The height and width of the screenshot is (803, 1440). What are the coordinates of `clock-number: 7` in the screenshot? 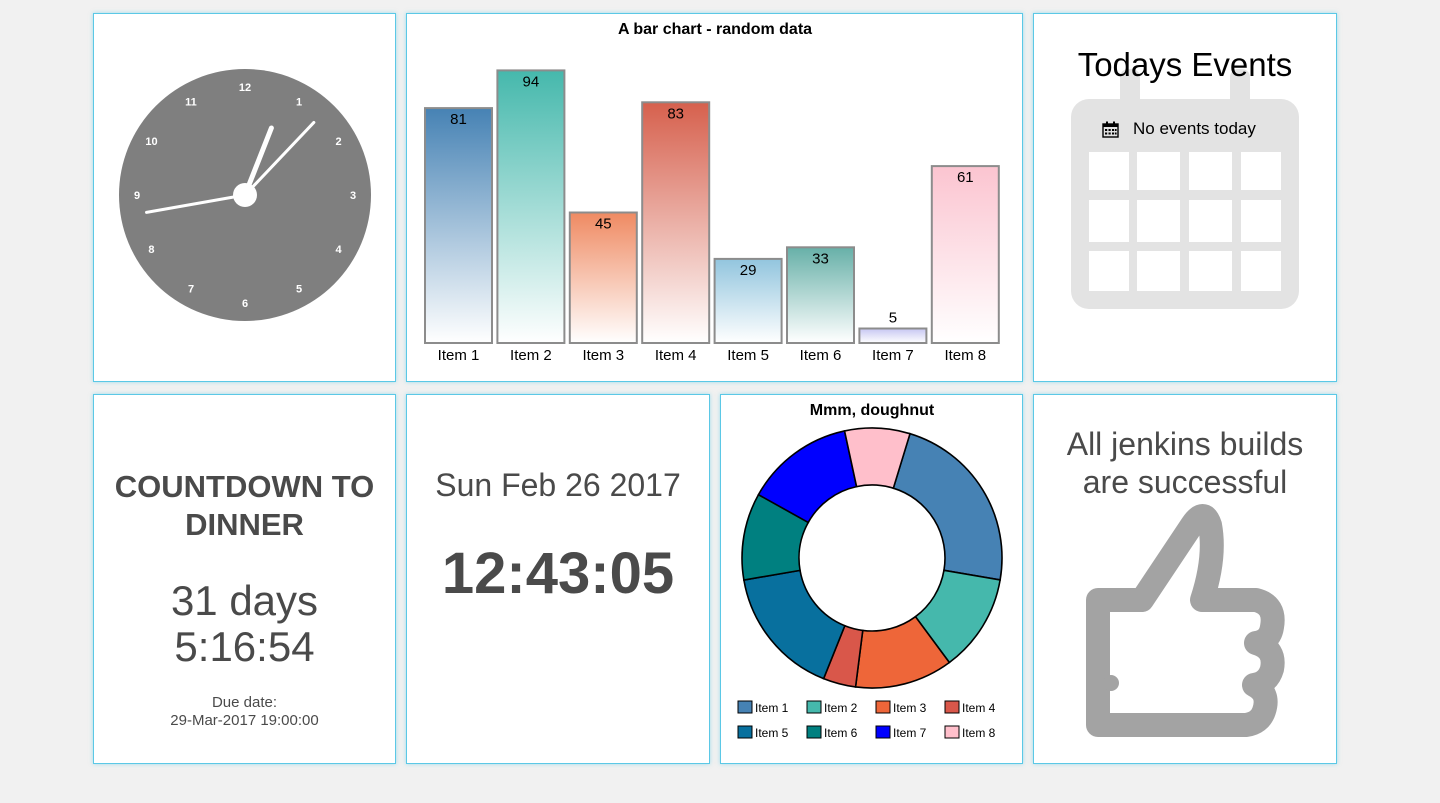 It's located at (191, 290).